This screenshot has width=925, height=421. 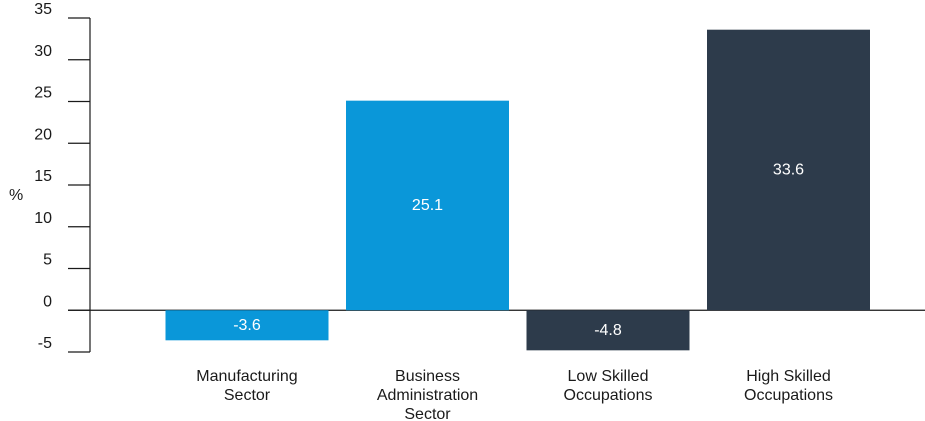 I want to click on y-axis-ticks: 35 30 25 20 15 10 5 0 -5, so click(x=62, y=177).